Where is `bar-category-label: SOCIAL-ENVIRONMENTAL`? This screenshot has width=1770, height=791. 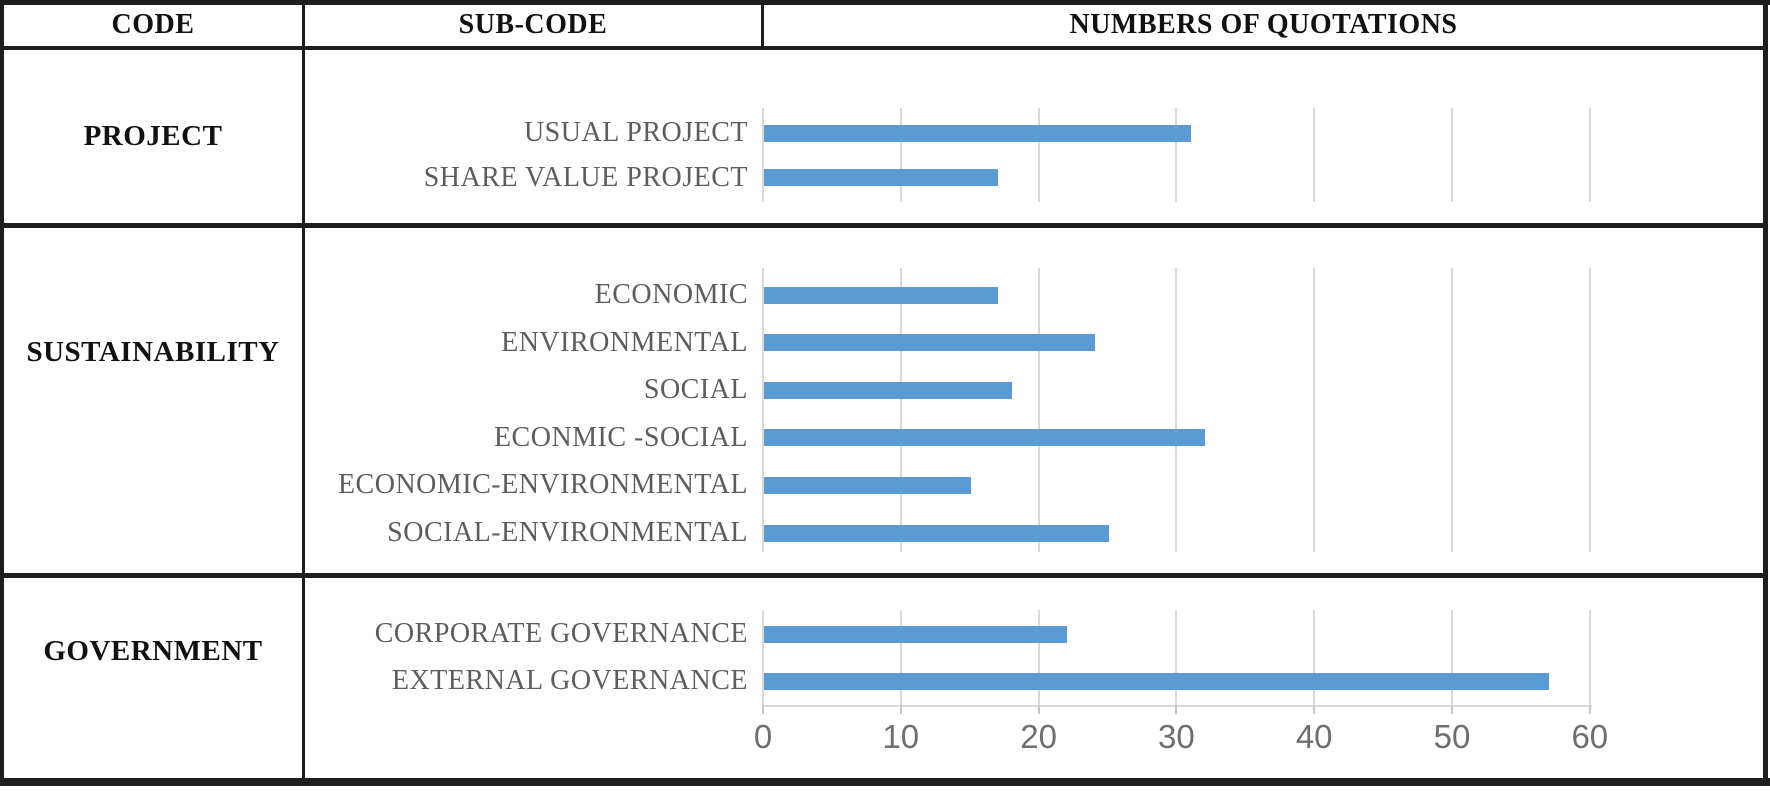 bar-category-label: SOCIAL-ENVIRONMENTAL is located at coordinates (567, 532).